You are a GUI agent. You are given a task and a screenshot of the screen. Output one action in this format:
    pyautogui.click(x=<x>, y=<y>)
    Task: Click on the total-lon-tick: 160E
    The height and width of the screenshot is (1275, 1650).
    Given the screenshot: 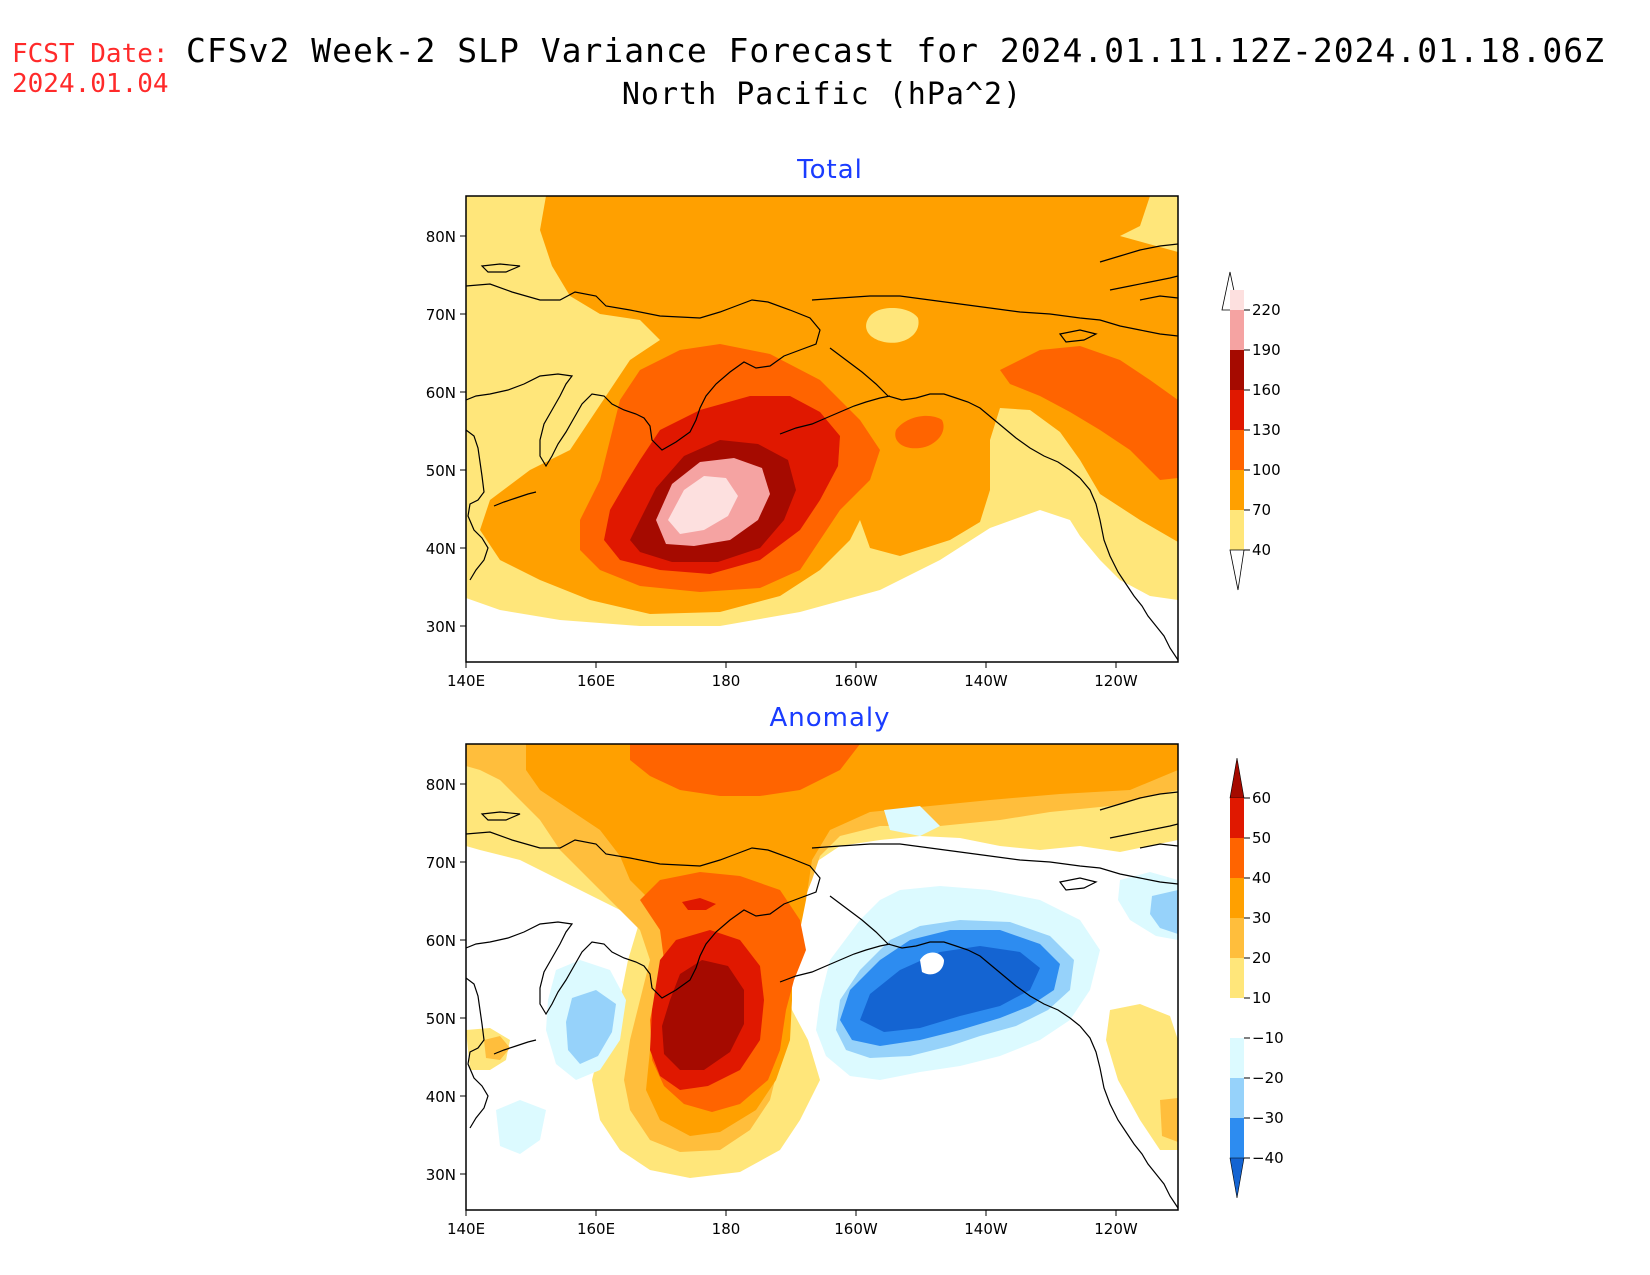 What is the action you would take?
    pyautogui.click(x=596, y=681)
    